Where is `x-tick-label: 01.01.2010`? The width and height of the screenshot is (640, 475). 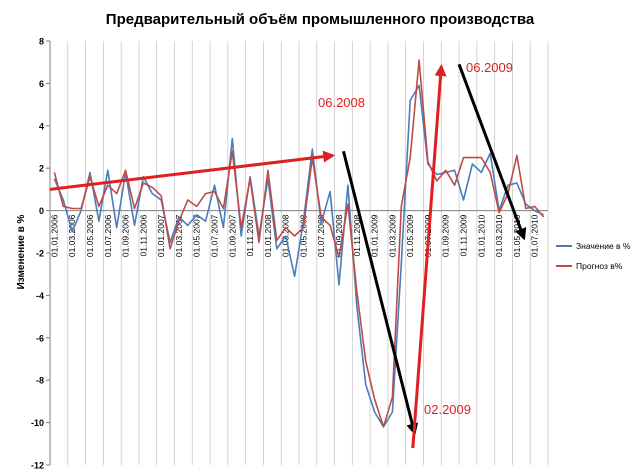 x-tick-label: 01.01.2010 is located at coordinates (481, 235).